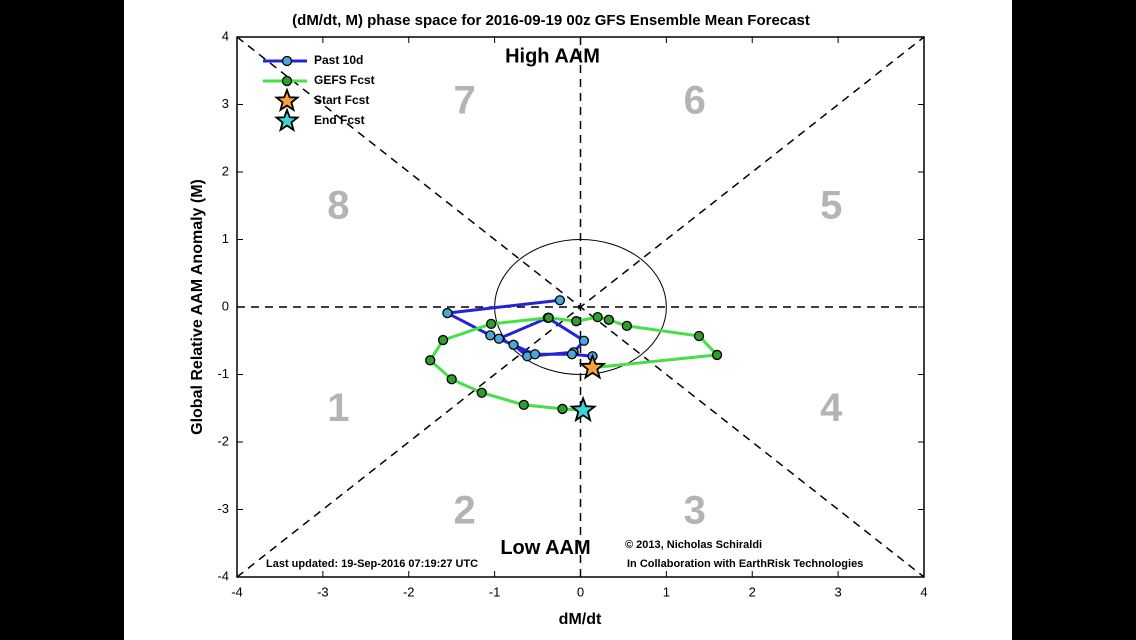 The width and height of the screenshot is (1136, 640). Describe the element at coordinates (409, 591) in the screenshot. I see `x-tick-label: -2` at that location.